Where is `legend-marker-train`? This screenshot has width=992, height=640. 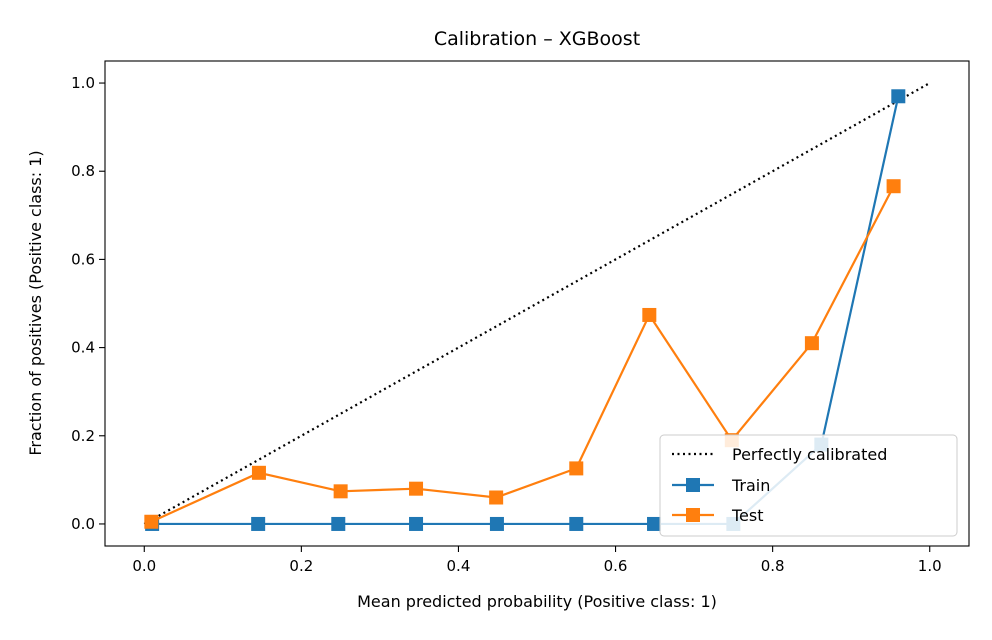 legend-marker-train is located at coordinates (693, 485).